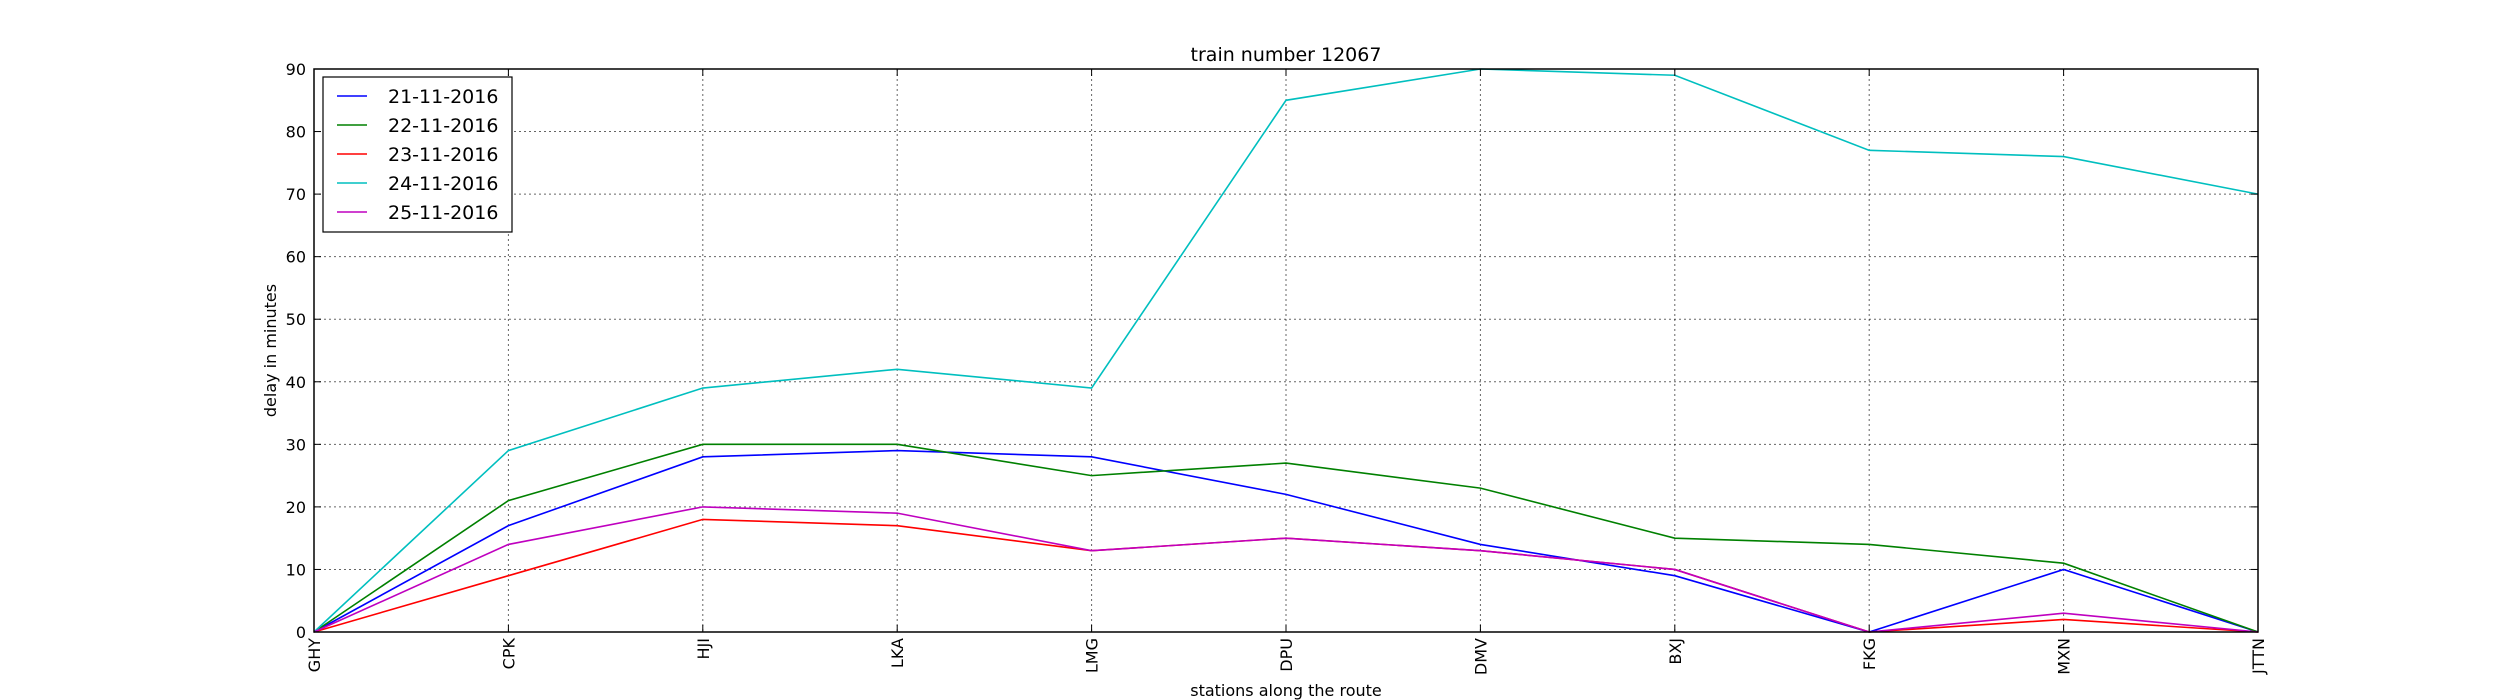 The height and width of the screenshot is (700, 2500). What do you see at coordinates (2258, 656) in the screenshot?
I see `x-tick-label: JTTN` at bounding box center [2258, 656].